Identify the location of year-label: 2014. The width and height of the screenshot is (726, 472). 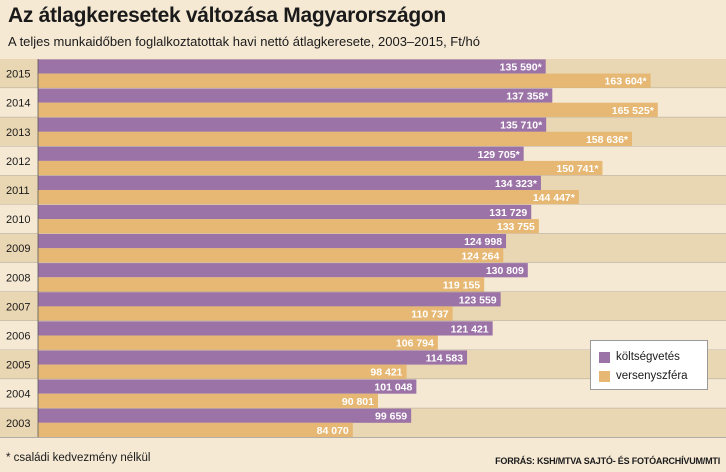
(18, 104).